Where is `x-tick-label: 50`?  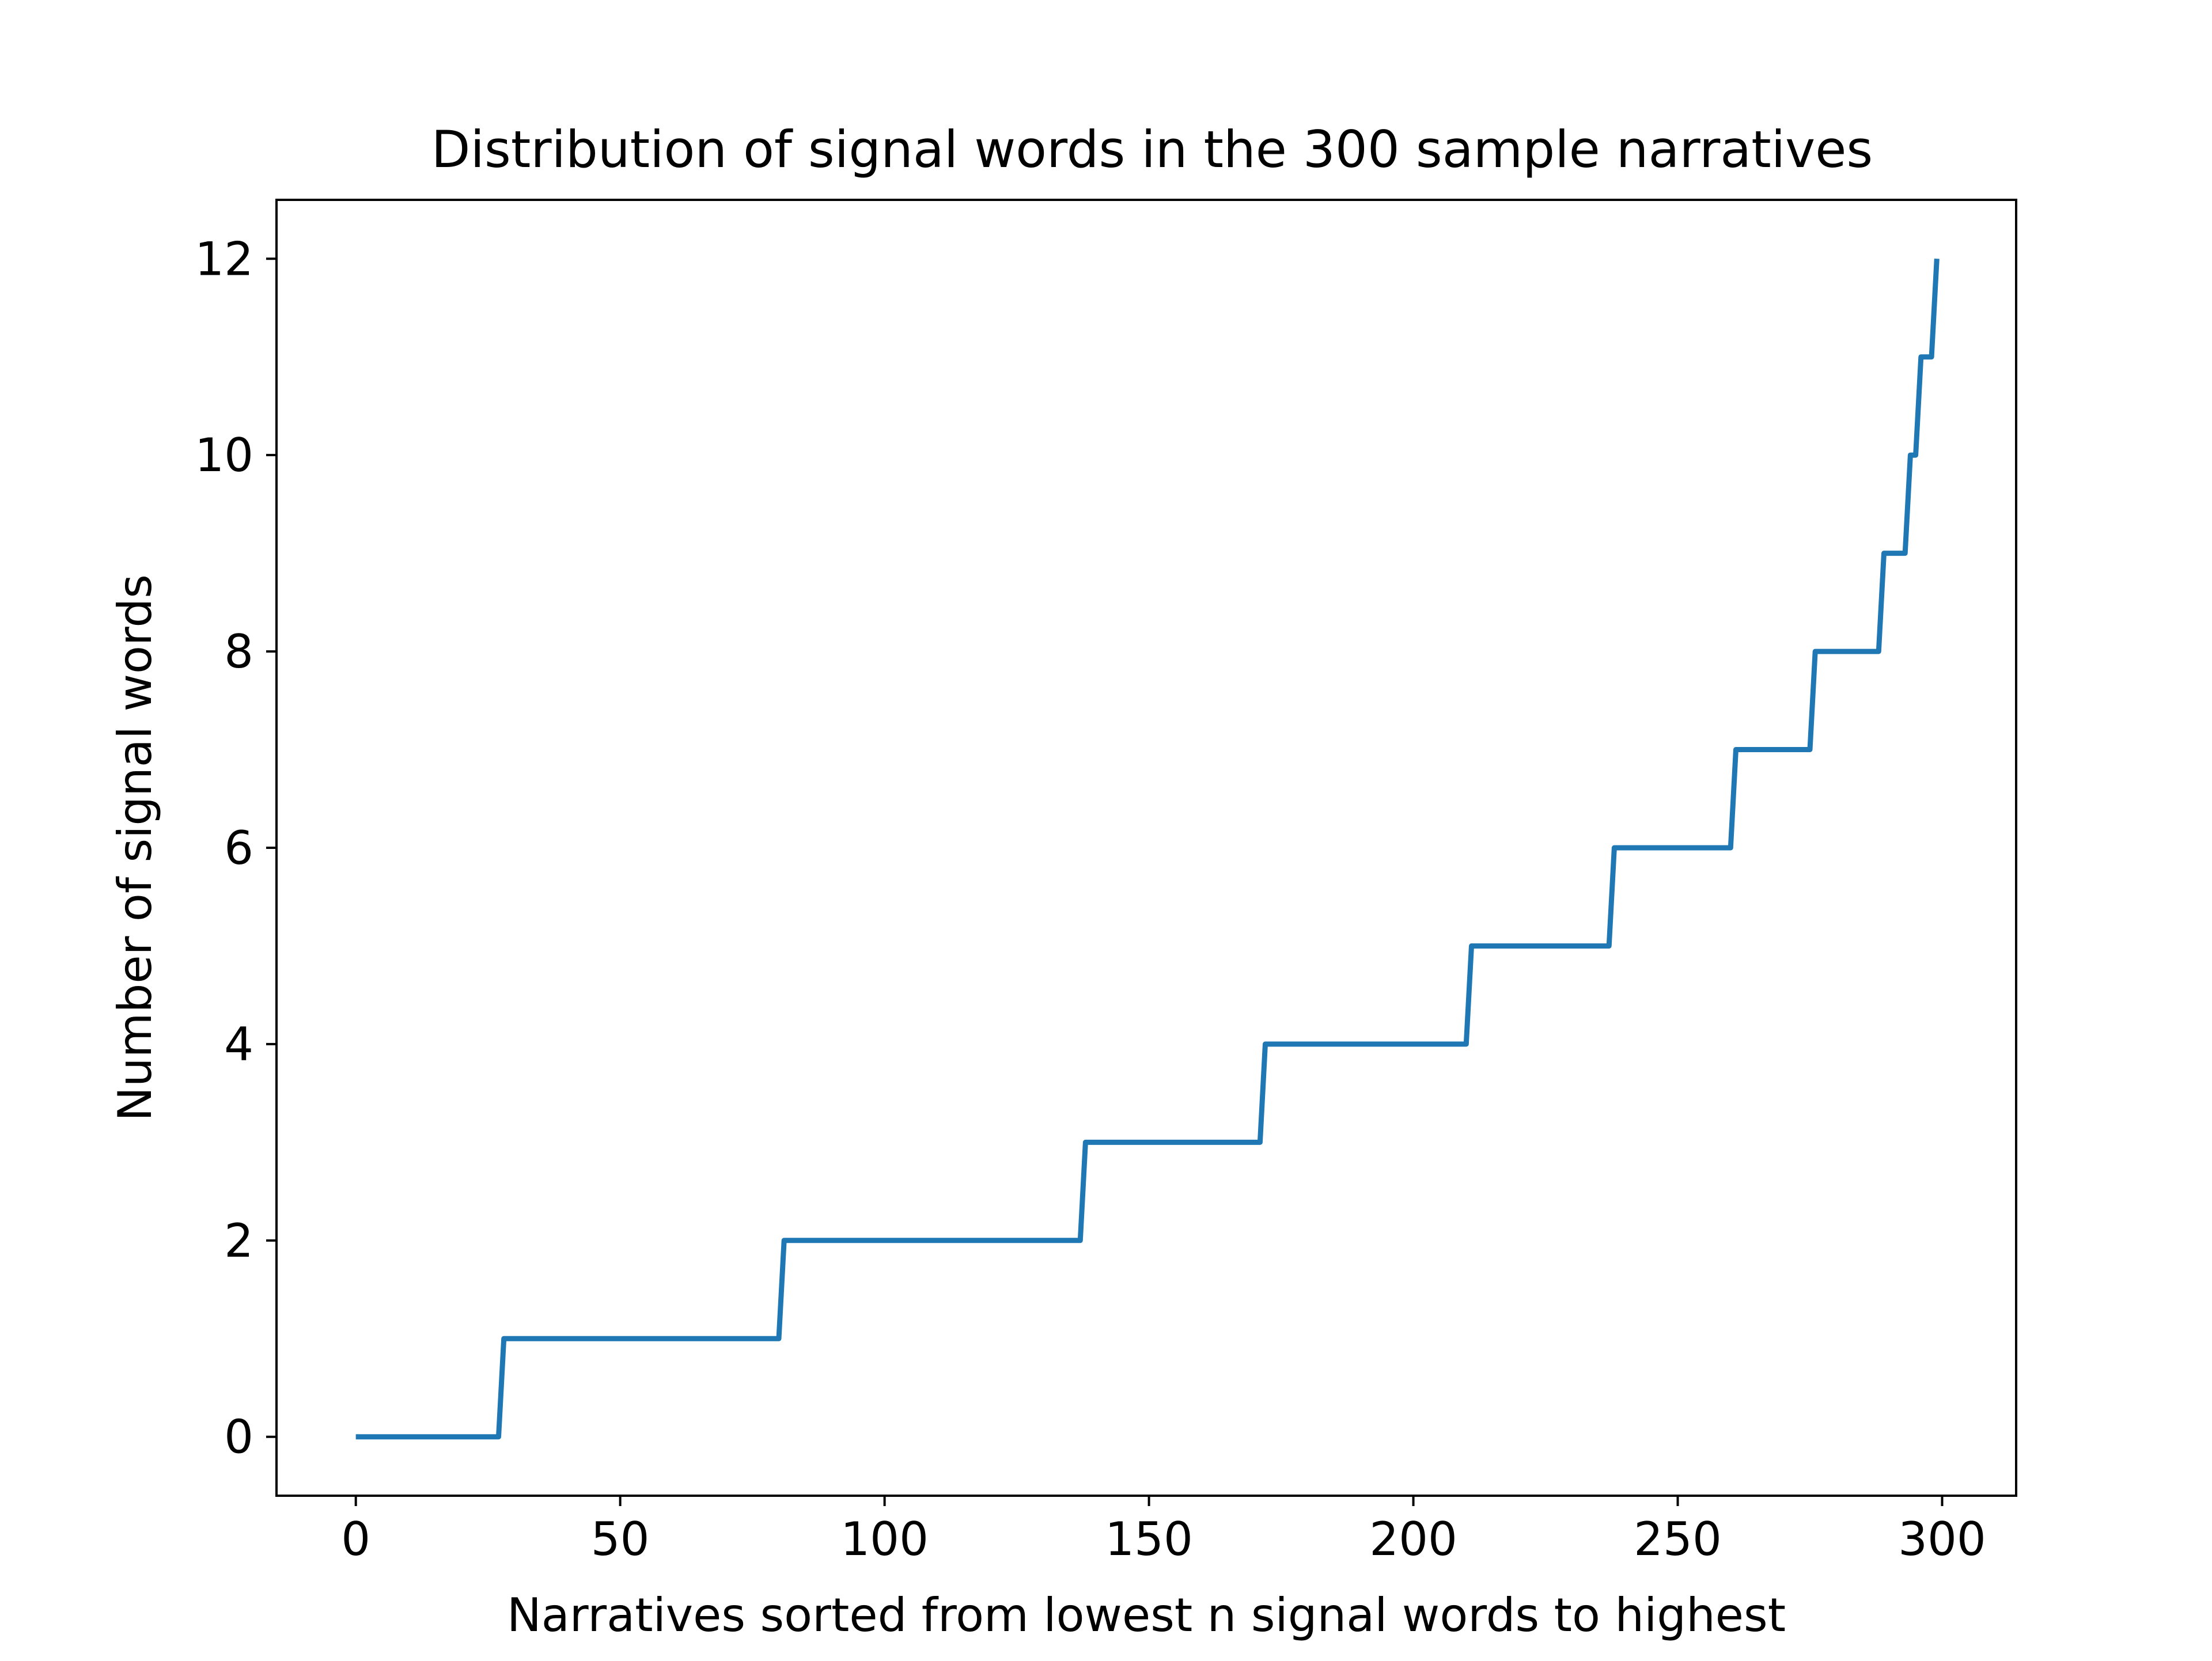 x-tick-label: 50 is located at coordinates (620, 1539).